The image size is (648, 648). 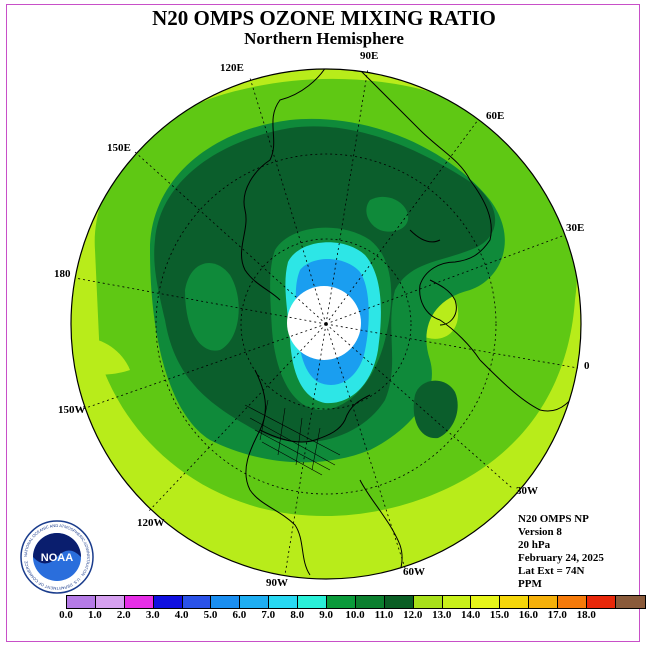 What do you see at coordinates (534, 545) in the screenshot?
I see `info-level: 20 hPa` at bounding box center [534, 545].